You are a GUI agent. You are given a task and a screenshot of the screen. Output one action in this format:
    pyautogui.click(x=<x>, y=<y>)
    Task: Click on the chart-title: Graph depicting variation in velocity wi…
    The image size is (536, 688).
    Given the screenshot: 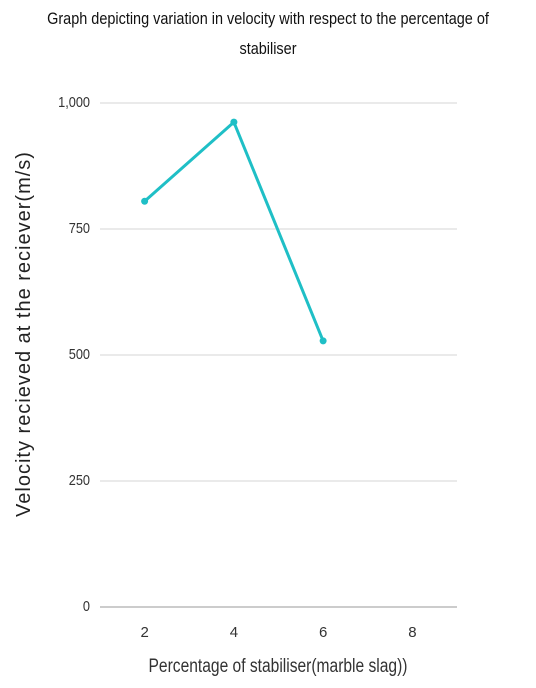 What is the action you would take?
    pyautogui.click(x=268, y=33)
    